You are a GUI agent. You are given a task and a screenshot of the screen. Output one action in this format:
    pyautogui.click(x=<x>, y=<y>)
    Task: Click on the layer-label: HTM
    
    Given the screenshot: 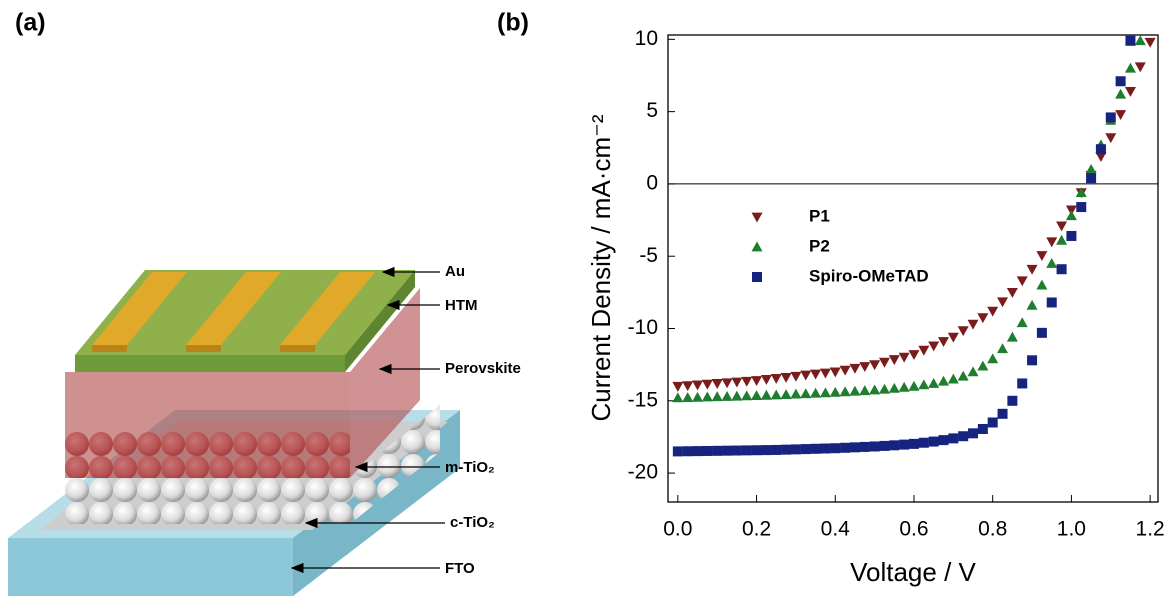 What is the action you would take?
    pyautogui.click(x=461, y=305)
    